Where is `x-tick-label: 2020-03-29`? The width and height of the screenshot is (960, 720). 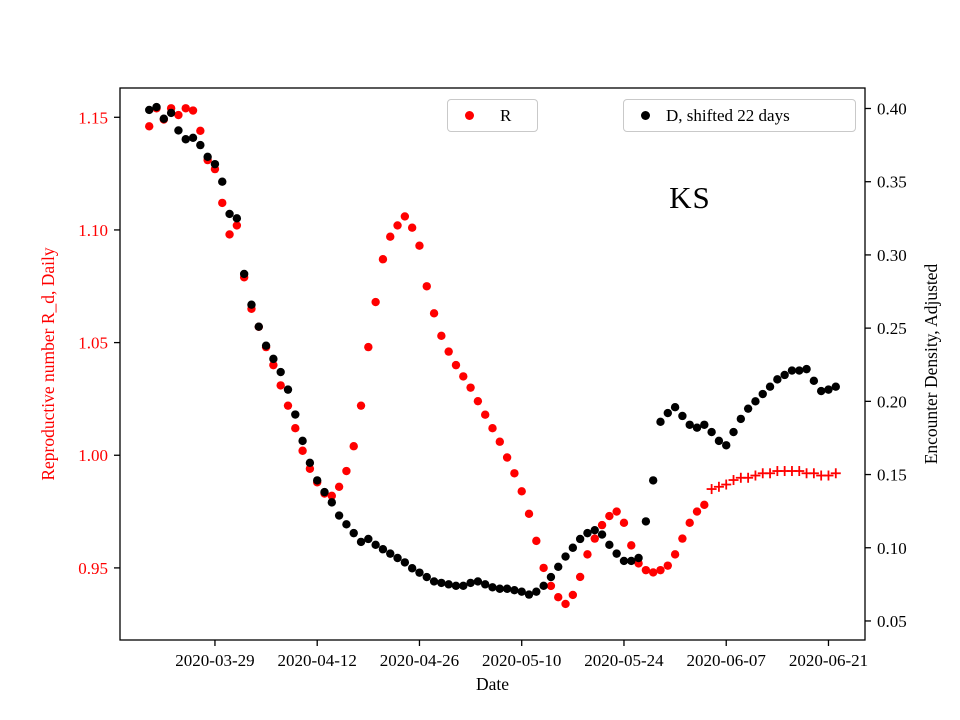 x-tick-label: 2020-03-29 is located at coordinates (214, 660).